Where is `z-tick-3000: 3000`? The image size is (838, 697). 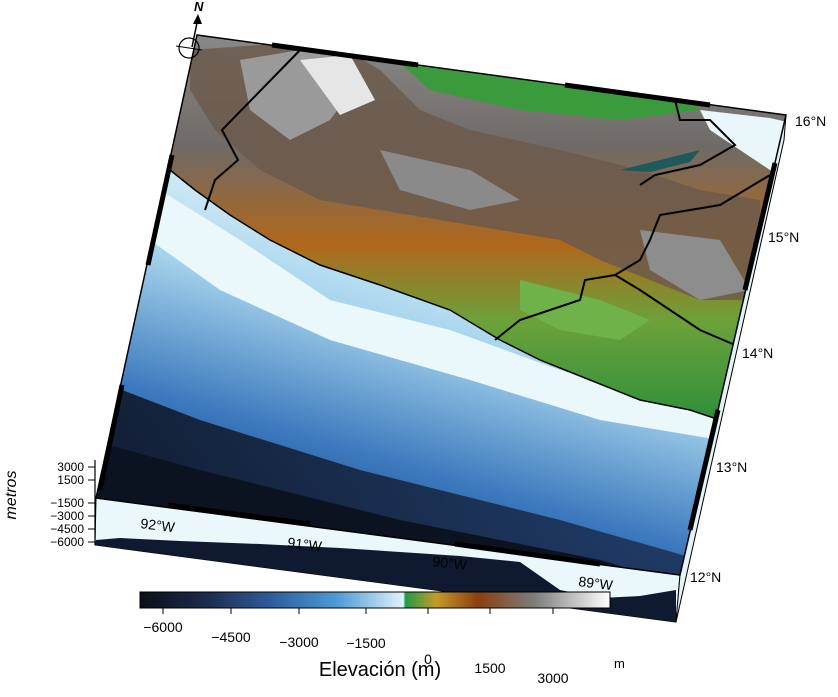 z-tick-3000: 3000 is located at coordinates (70, 467).